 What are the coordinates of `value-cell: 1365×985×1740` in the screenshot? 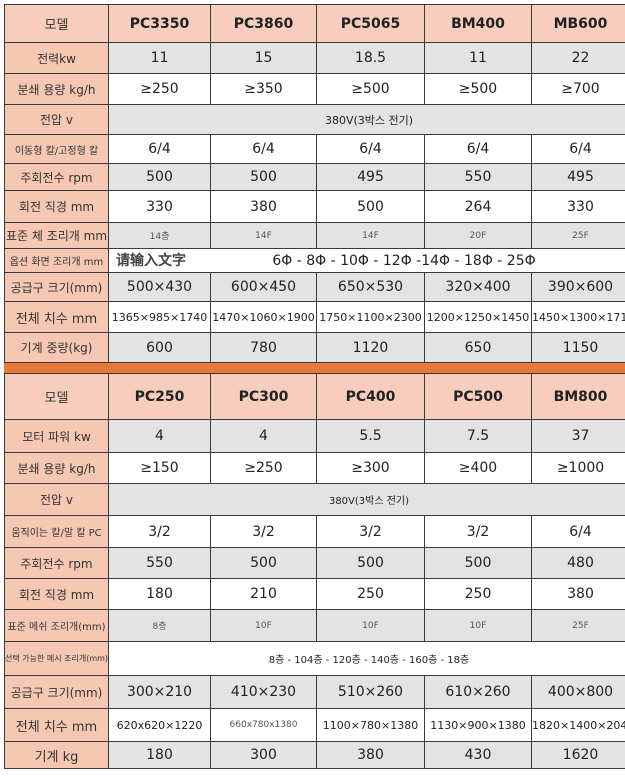 It's located at (159, 317).